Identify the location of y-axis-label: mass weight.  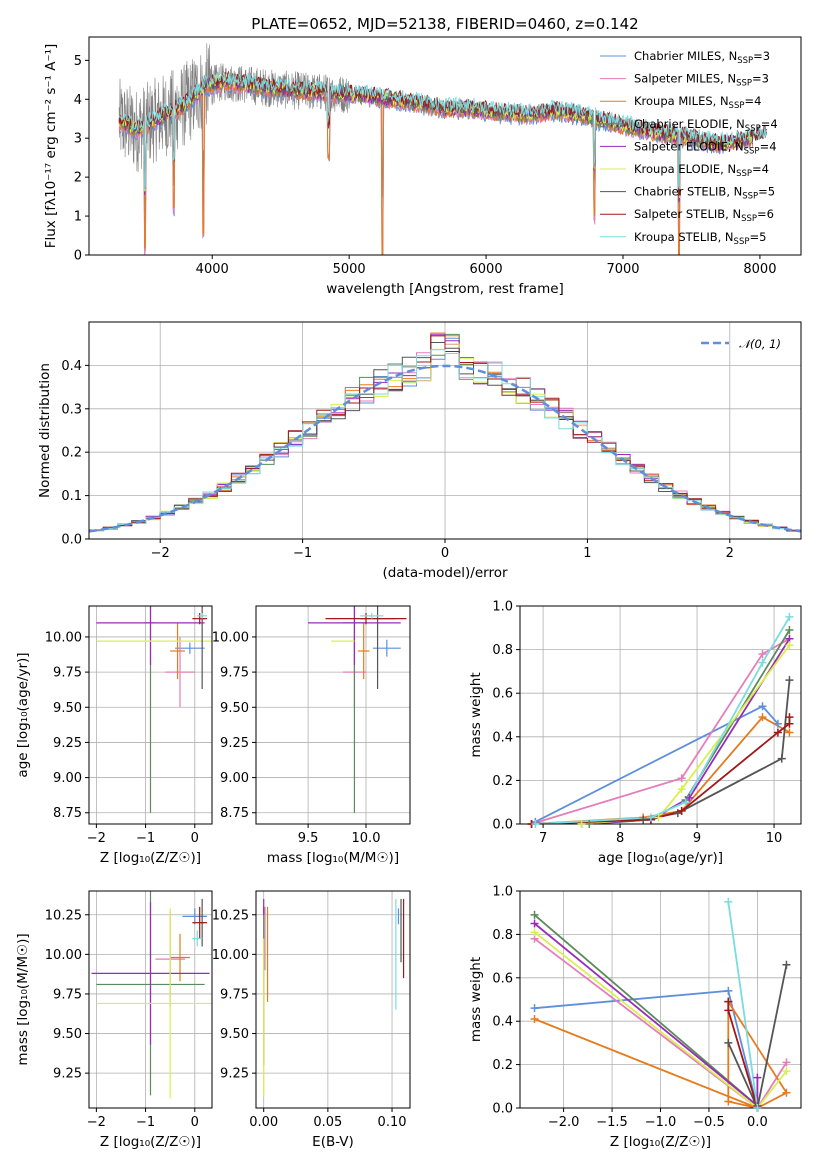
(476, 999).